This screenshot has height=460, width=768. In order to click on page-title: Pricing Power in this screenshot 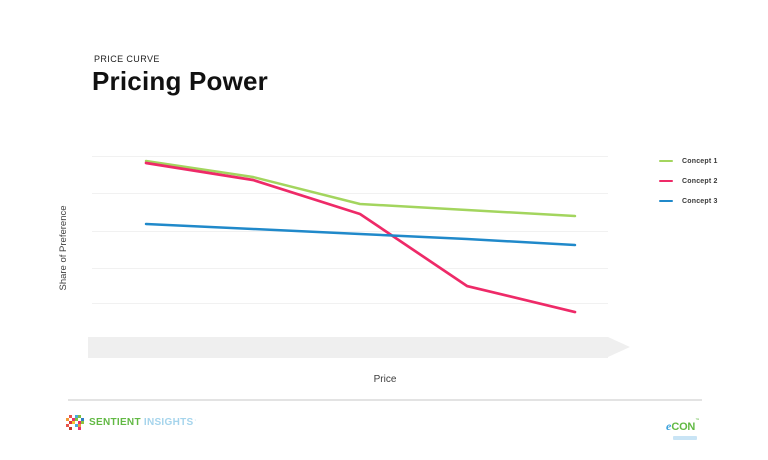, I will do `click(180, 81)`.